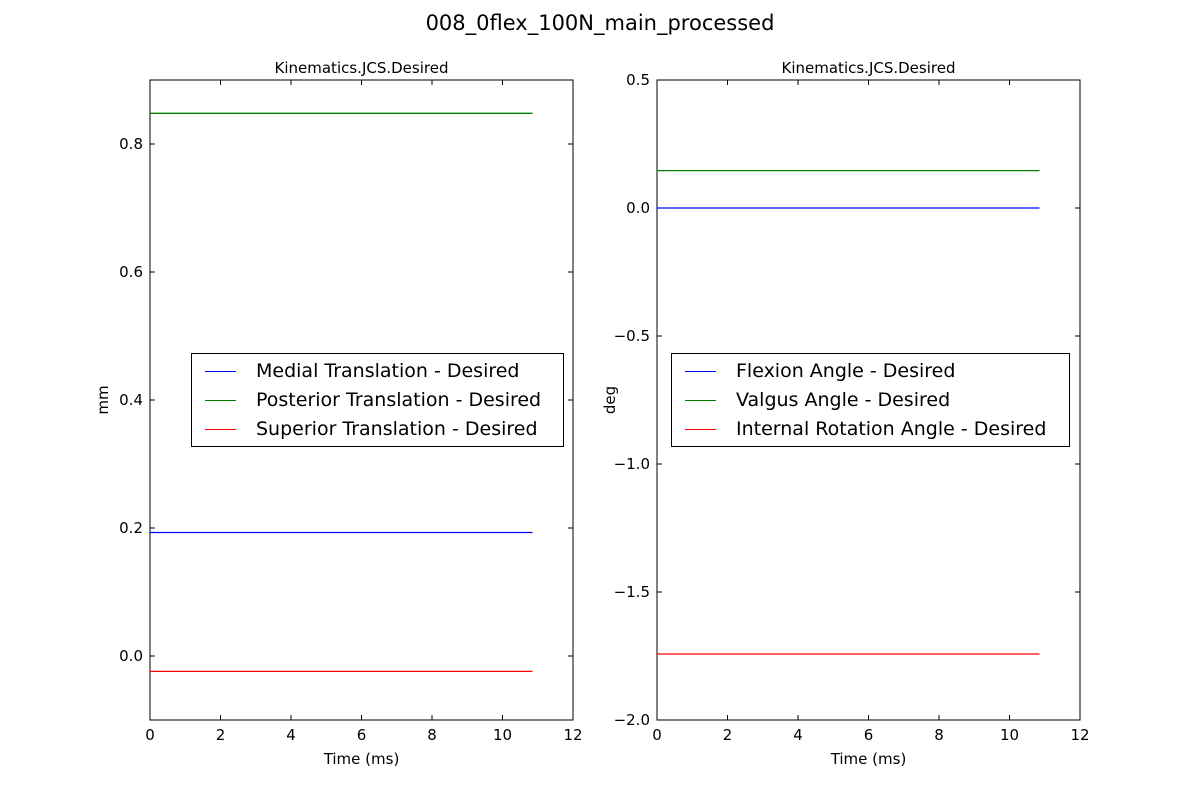  I want to click on legend-label: Valgus Angle - Desired, so click(843, 400).